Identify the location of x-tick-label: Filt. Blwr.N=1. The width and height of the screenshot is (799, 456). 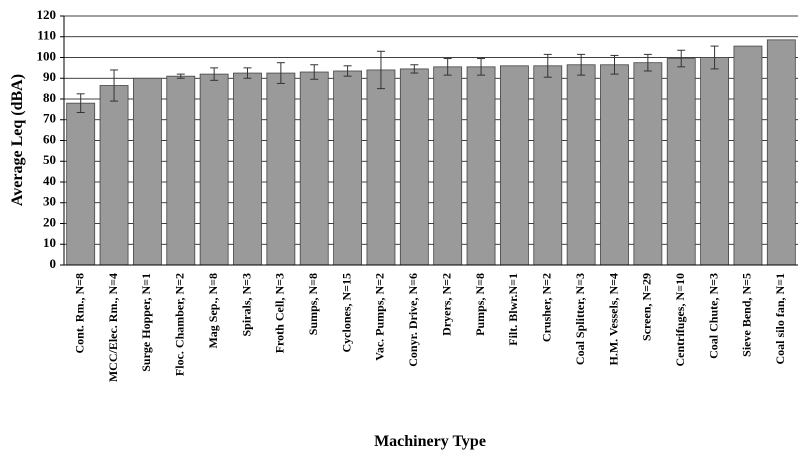
(513, 309).